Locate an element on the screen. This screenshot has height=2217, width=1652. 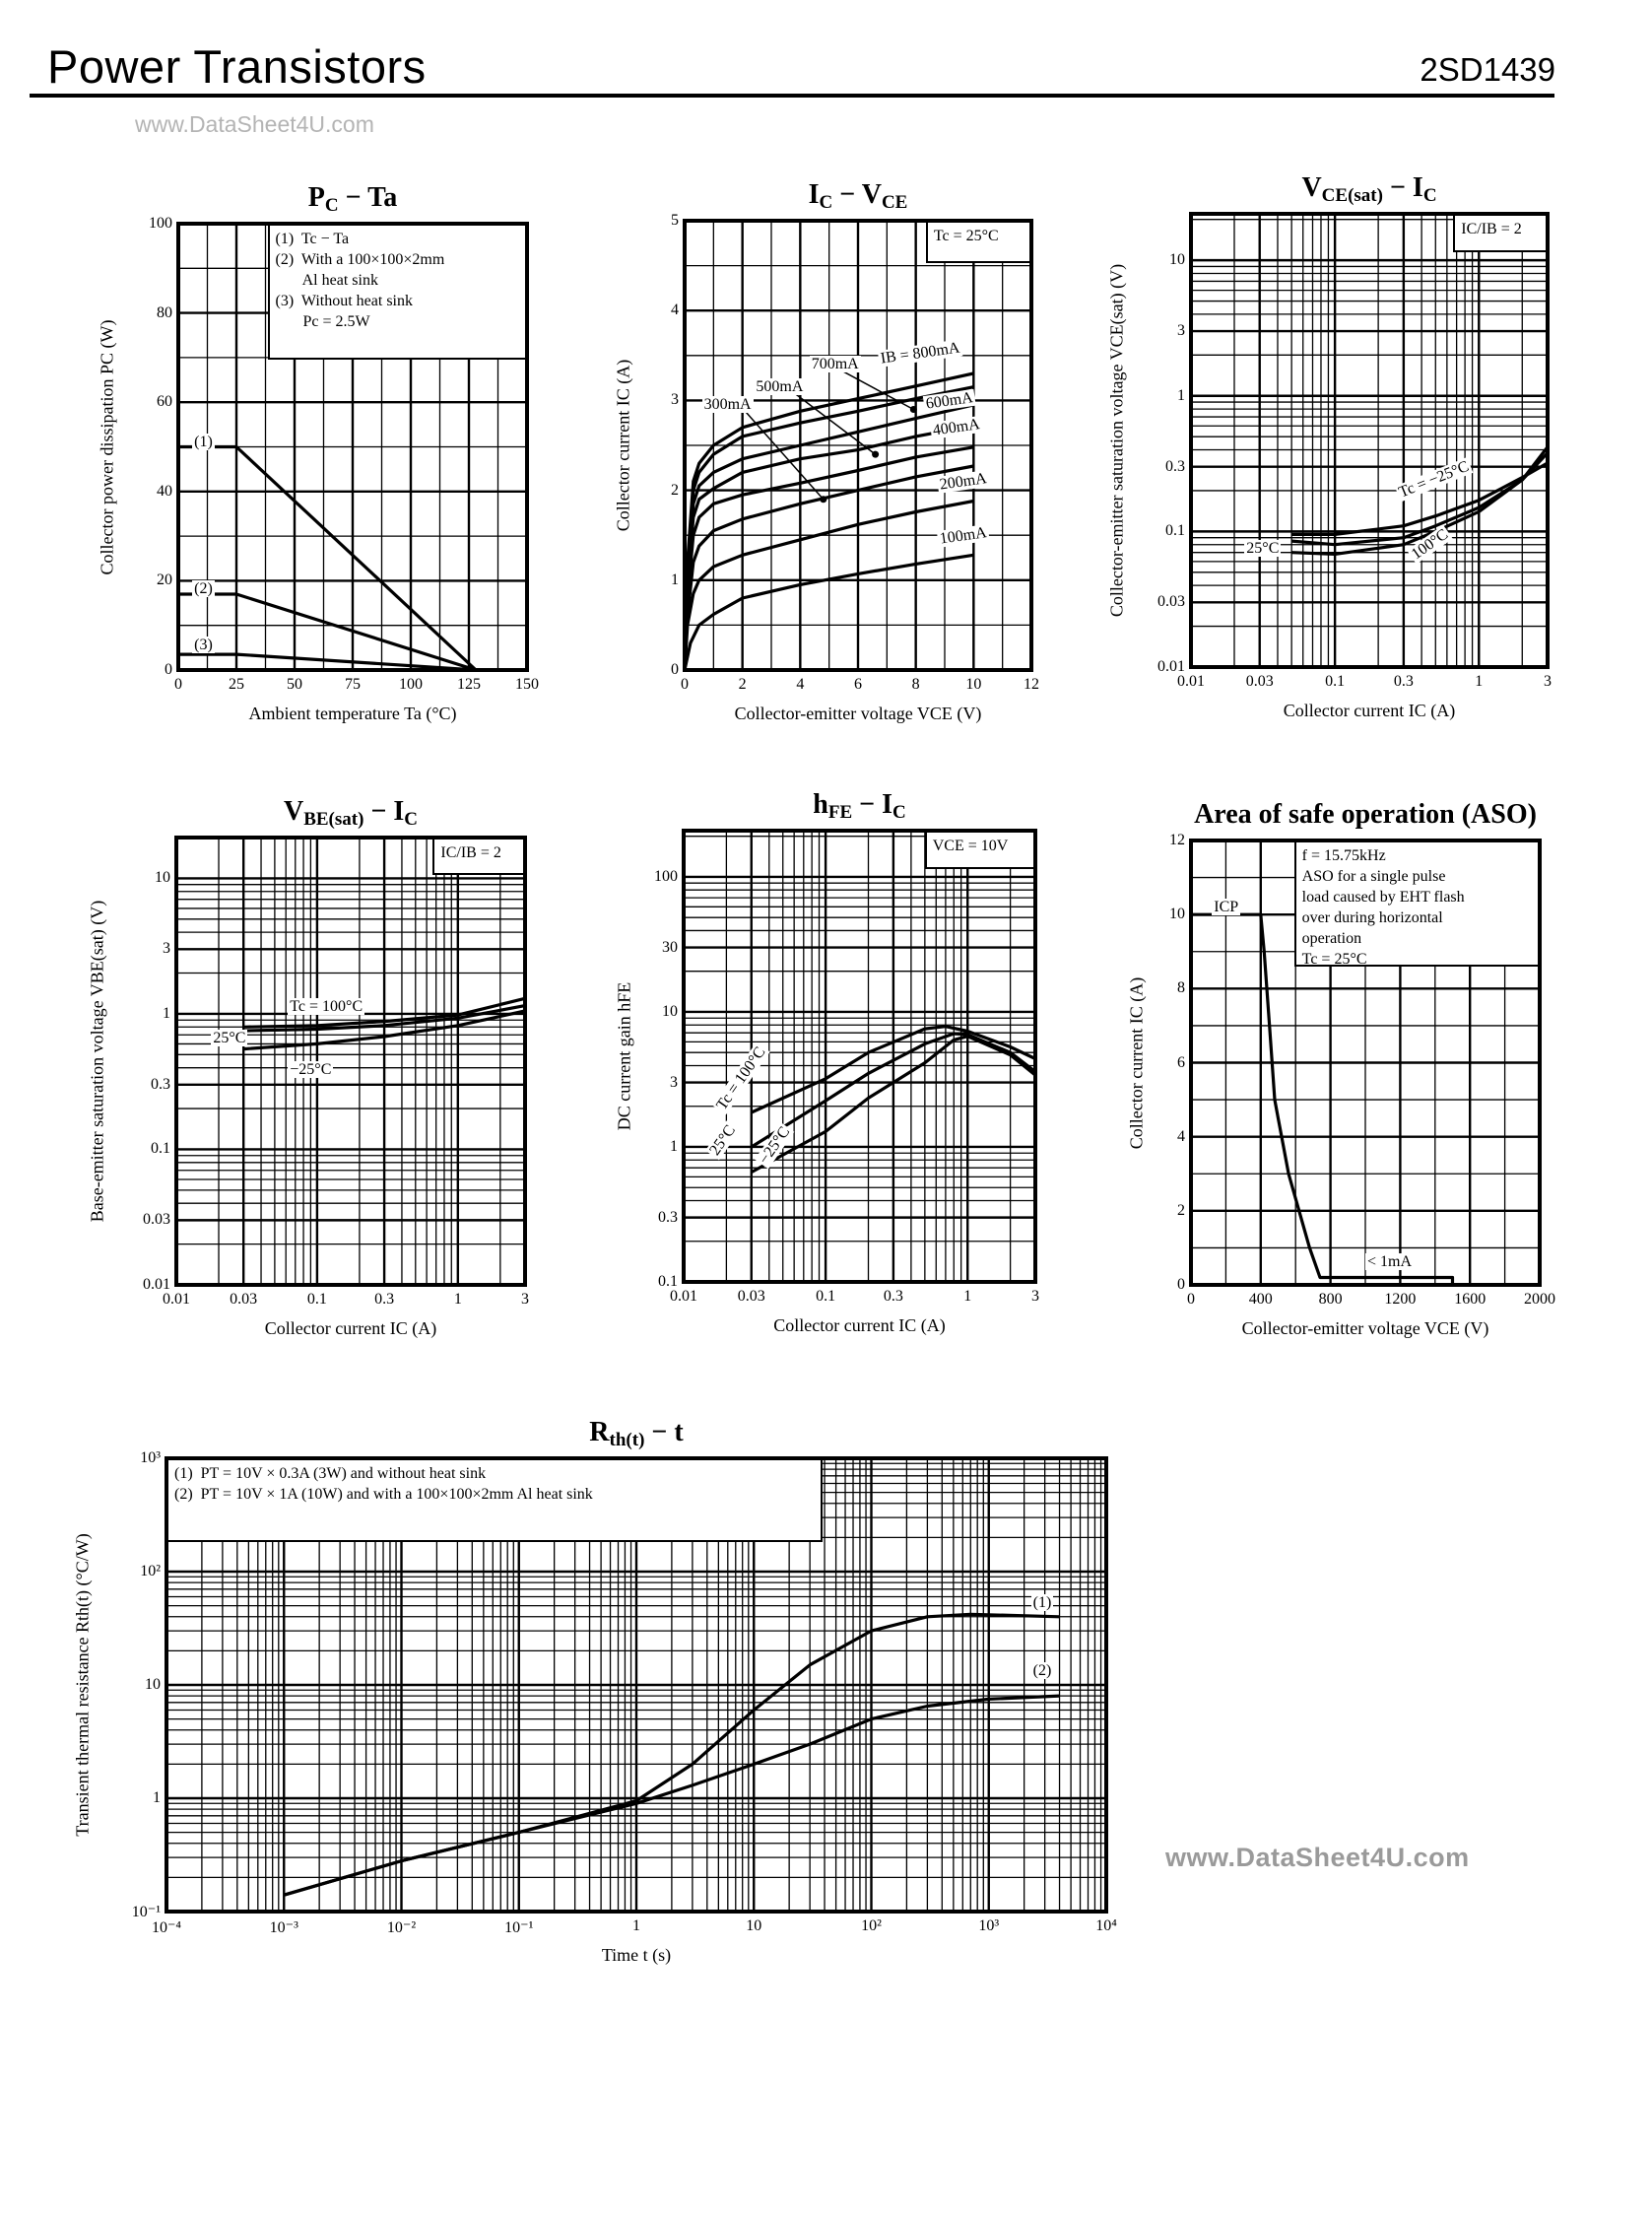
x-tick-label: 10² is located at coordinates (872, 1925).